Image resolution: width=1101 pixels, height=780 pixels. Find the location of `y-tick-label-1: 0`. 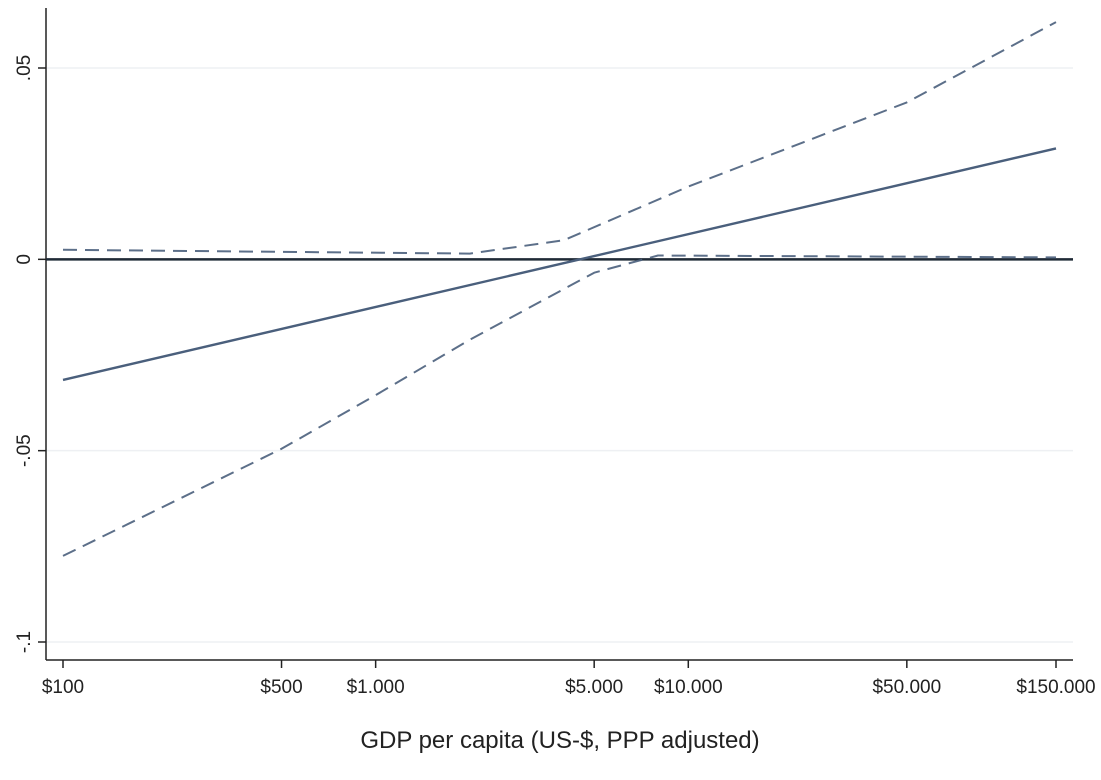

y-tick-label-1: 0 is located at coordinates (24, 259).